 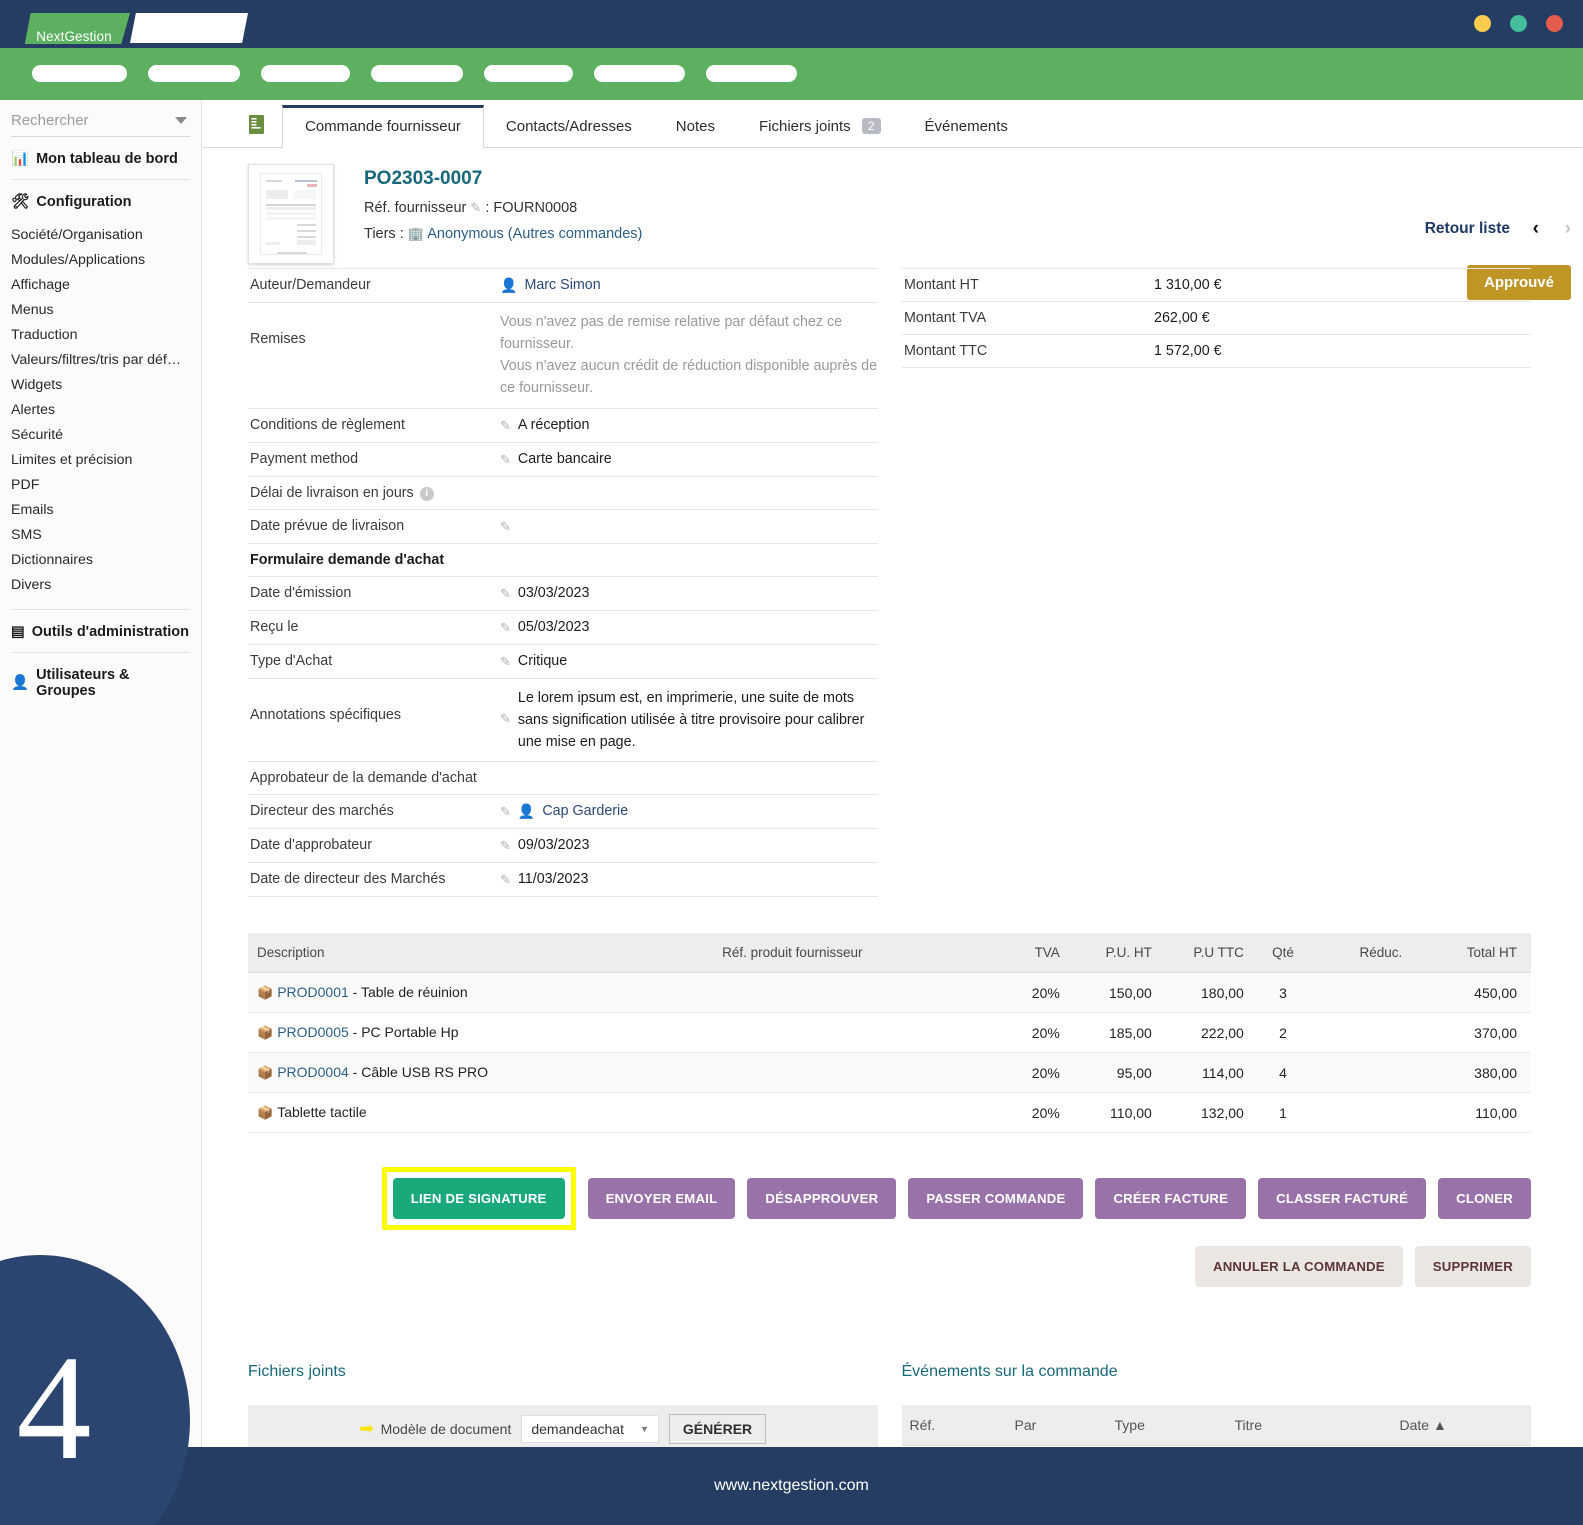 I want to click on sidebar-item-pdf: PDF, so click(x=25, y=484).